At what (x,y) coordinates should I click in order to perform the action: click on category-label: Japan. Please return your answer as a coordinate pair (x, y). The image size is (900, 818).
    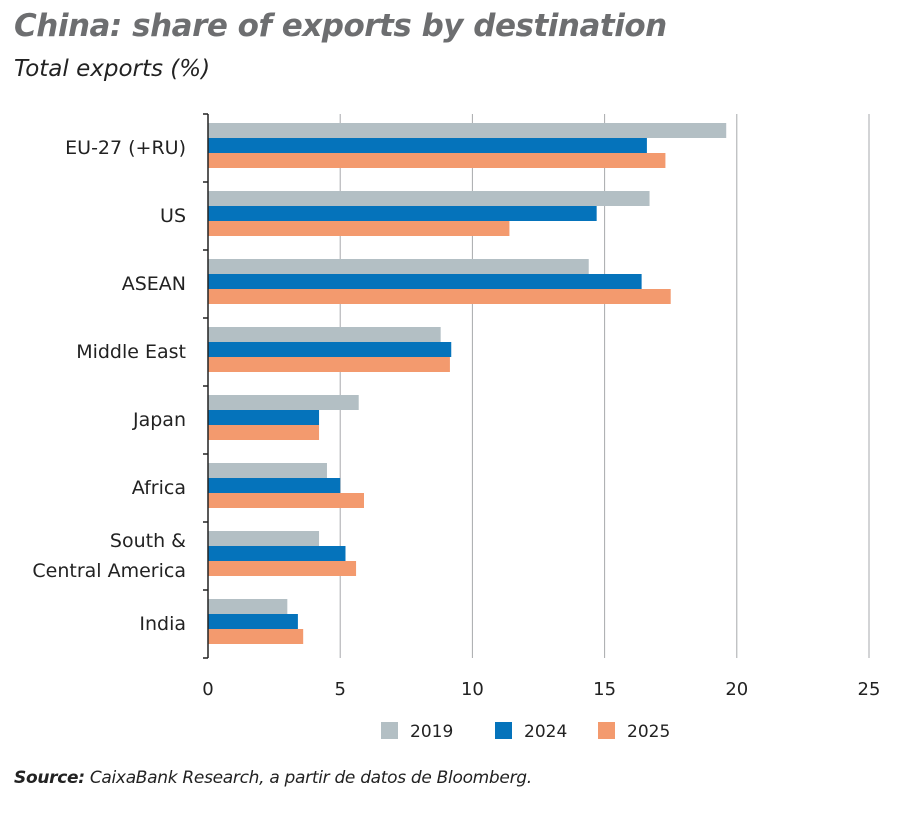
    Looking at the image, I should click on (159, 420).